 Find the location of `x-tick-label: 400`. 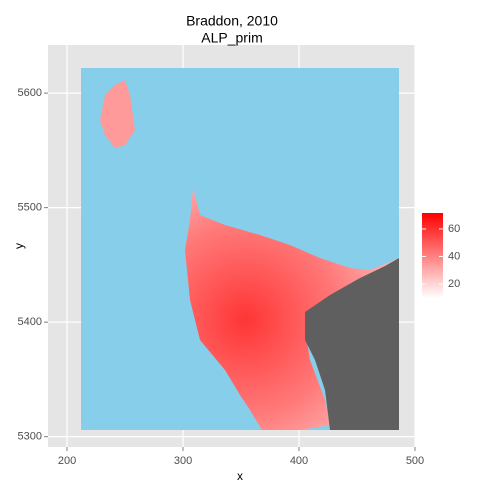

x-tick-label: 400 is located at coordinates (299, 461).